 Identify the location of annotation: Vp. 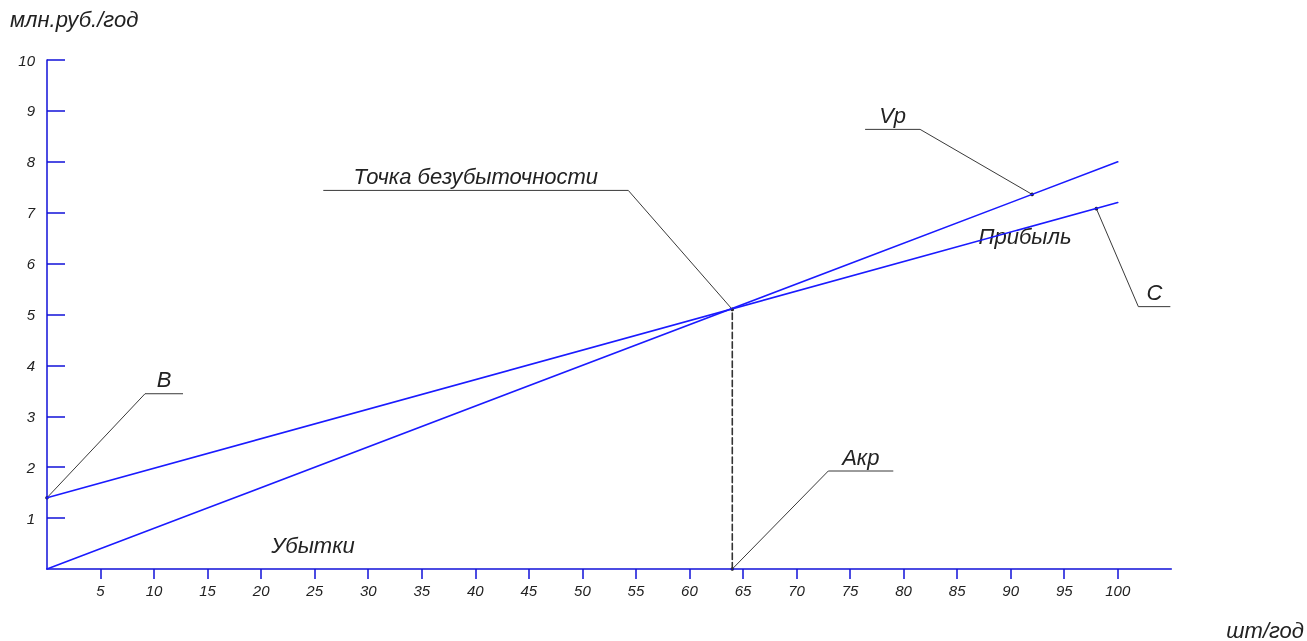
(893, 115).